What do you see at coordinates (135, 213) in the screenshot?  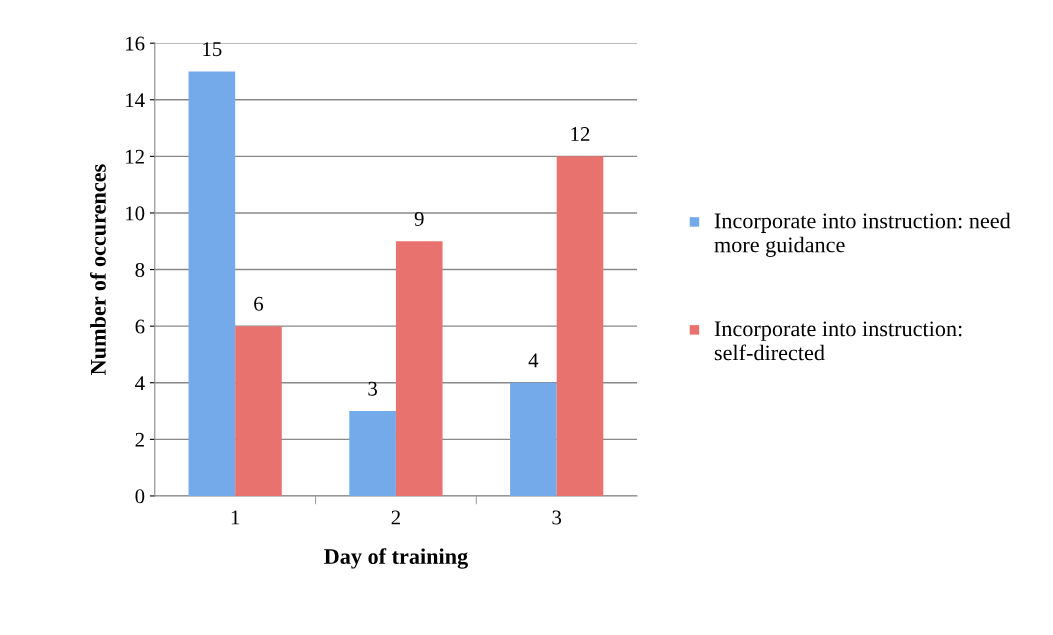 I see `y-tick-label: 10` at bounding box center [135, 213].